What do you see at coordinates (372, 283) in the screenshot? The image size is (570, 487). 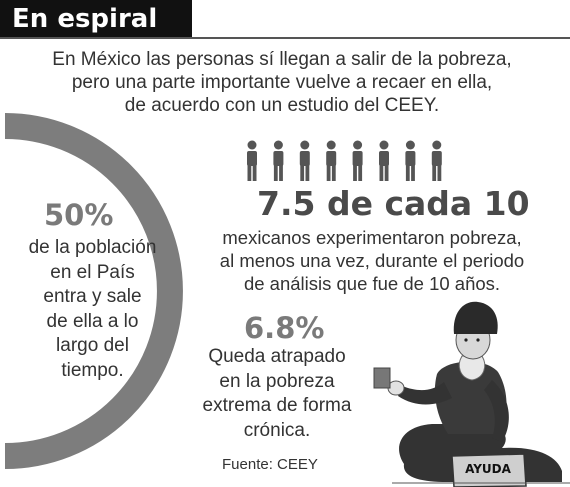 I see `stat-ratio-line: de análisis que fue de 10 años.` at bounding box center [372, 283].